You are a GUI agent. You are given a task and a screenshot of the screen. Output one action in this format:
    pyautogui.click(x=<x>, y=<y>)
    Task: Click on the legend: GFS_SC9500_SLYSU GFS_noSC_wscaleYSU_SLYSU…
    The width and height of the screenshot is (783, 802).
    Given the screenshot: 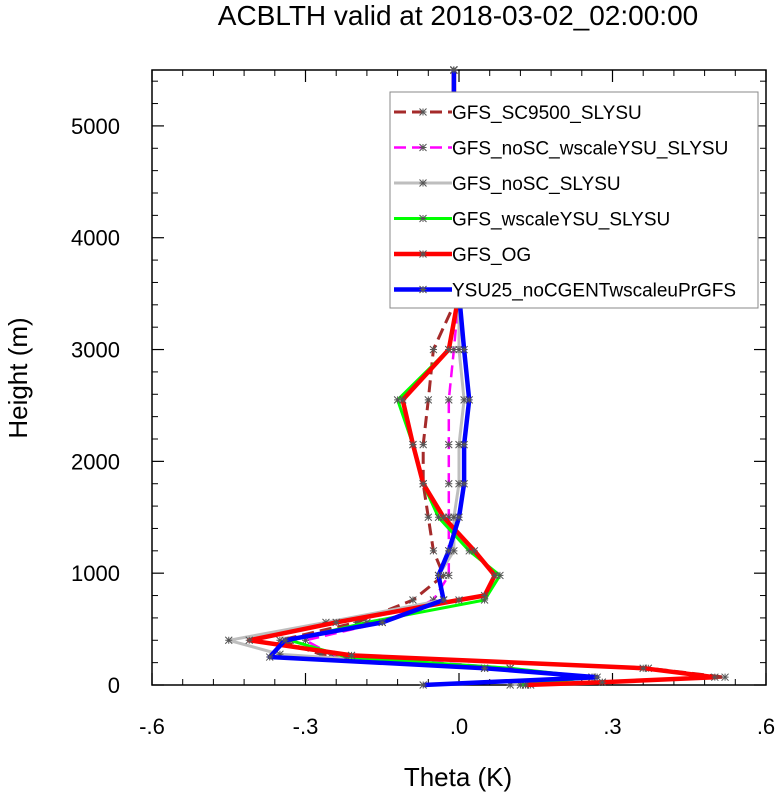 What is the action you would take?
    pyautogui.click(x=574, y=200)
    